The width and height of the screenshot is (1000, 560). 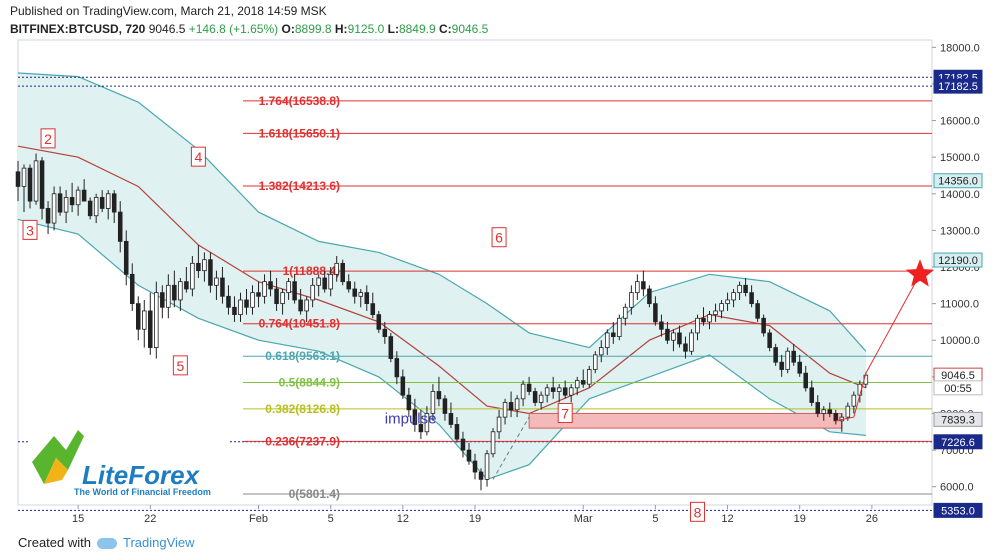 I want to click on wave-label-5: 5, so click(x=180, y=365).